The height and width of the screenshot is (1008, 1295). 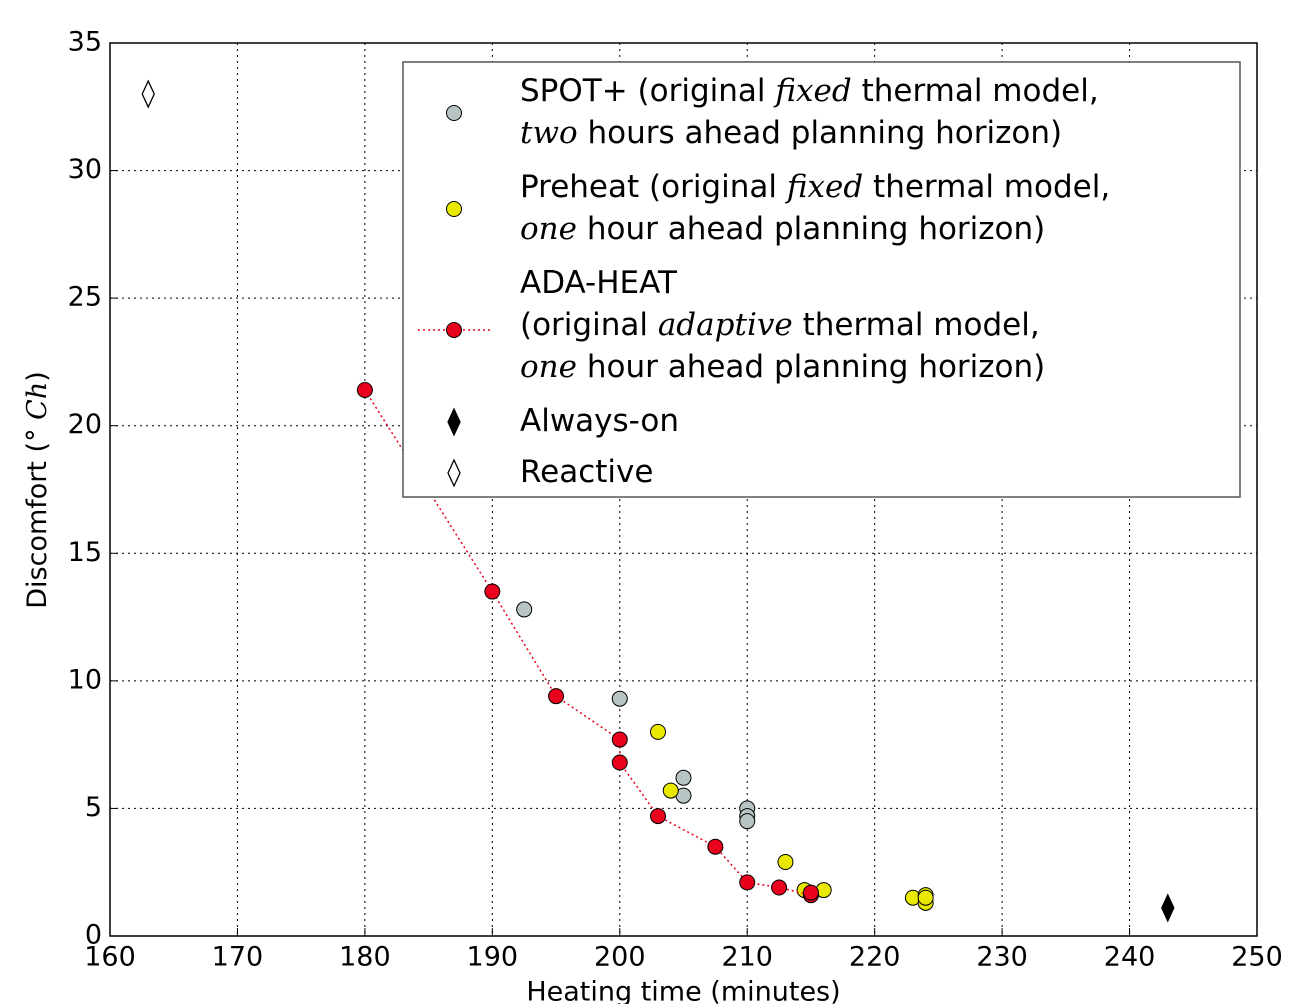 I want to click on x-tick-label: 190, so click(x=493, y=957).